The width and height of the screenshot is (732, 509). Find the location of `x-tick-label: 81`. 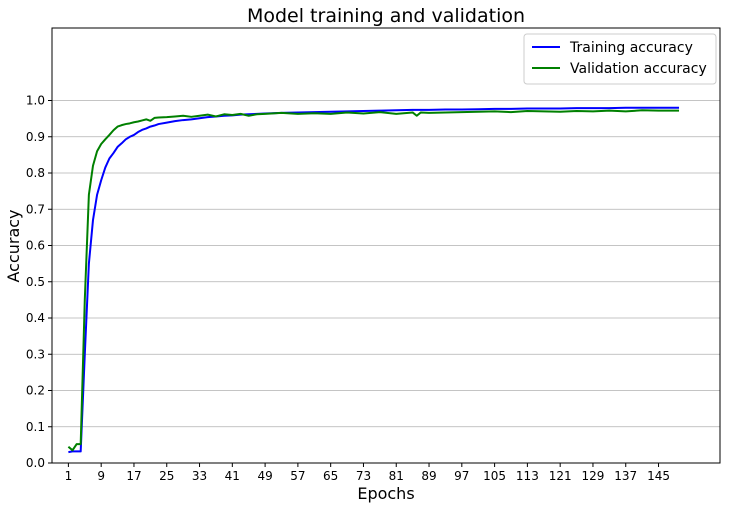

x-tick-label: 81 is located at coordinates (396, 476).